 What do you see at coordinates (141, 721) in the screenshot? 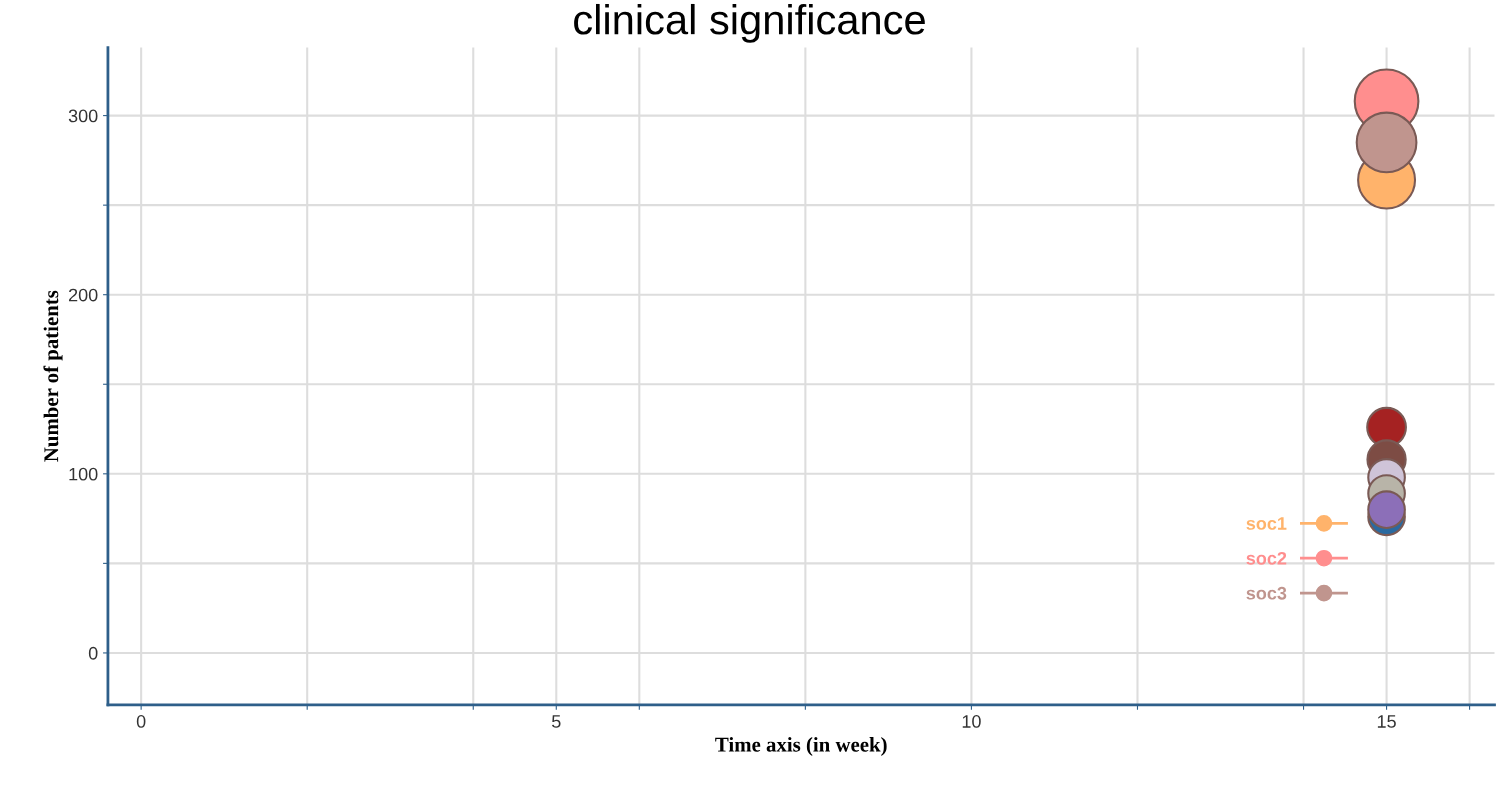
I see `x-tick-label: 0` at bounding box center [141, 721].